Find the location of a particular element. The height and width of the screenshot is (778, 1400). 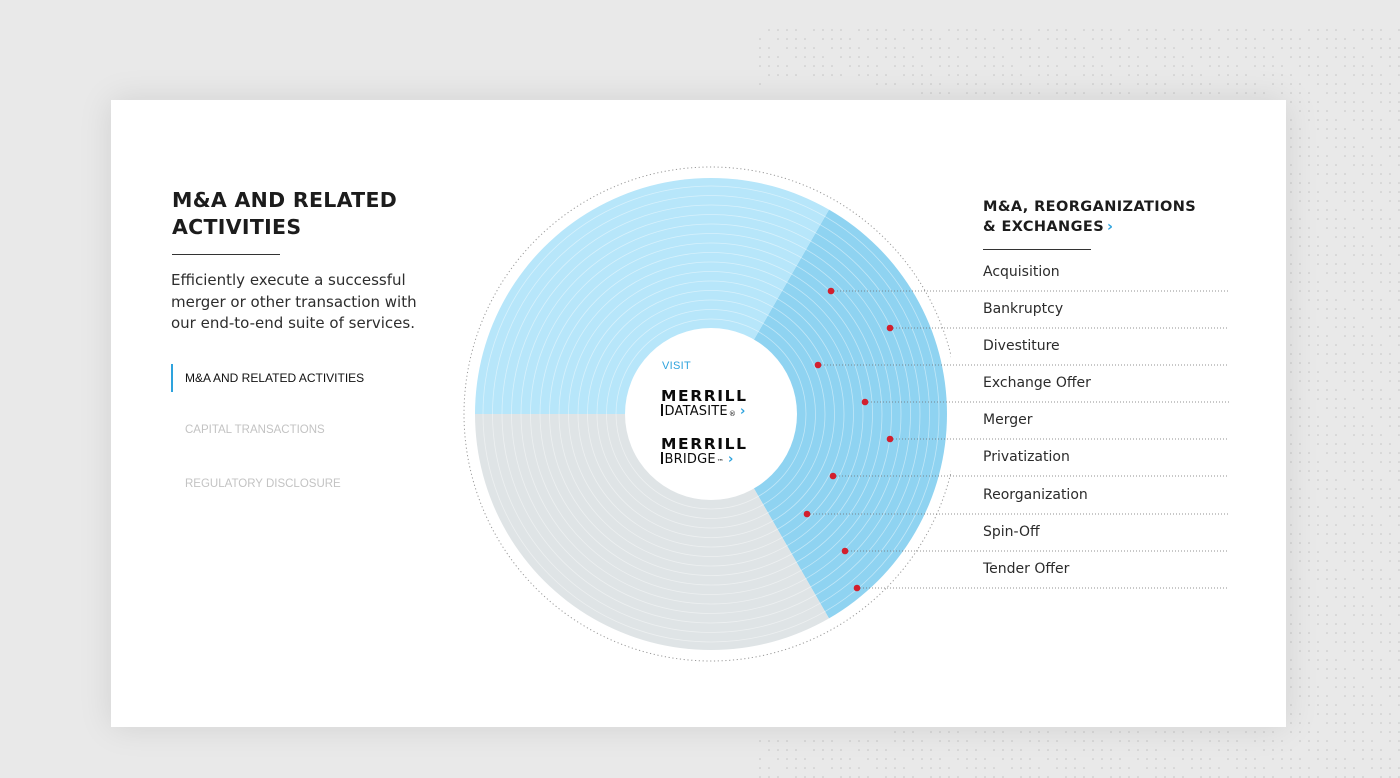

list-item-reorganization: Reorganization is located at coordinates (1035, 495).